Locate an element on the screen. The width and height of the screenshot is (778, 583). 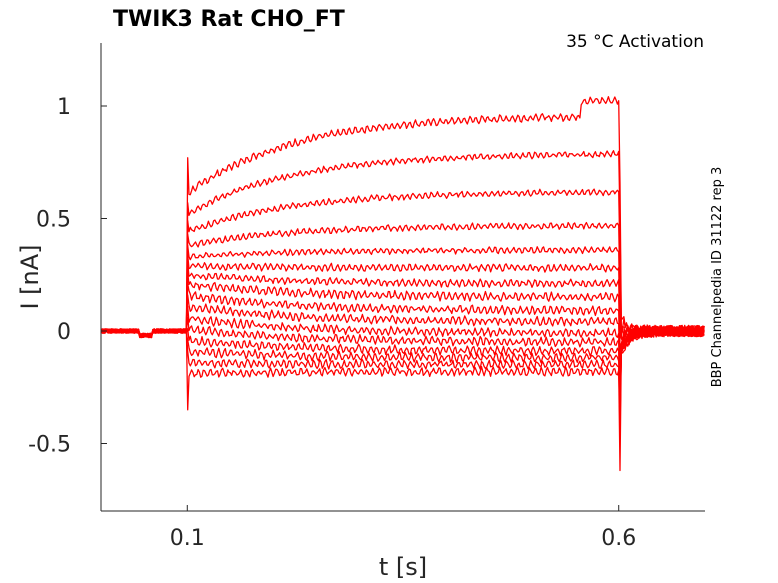
x-ticks: 0.1 0.6 is located at coordinates (403, 528).